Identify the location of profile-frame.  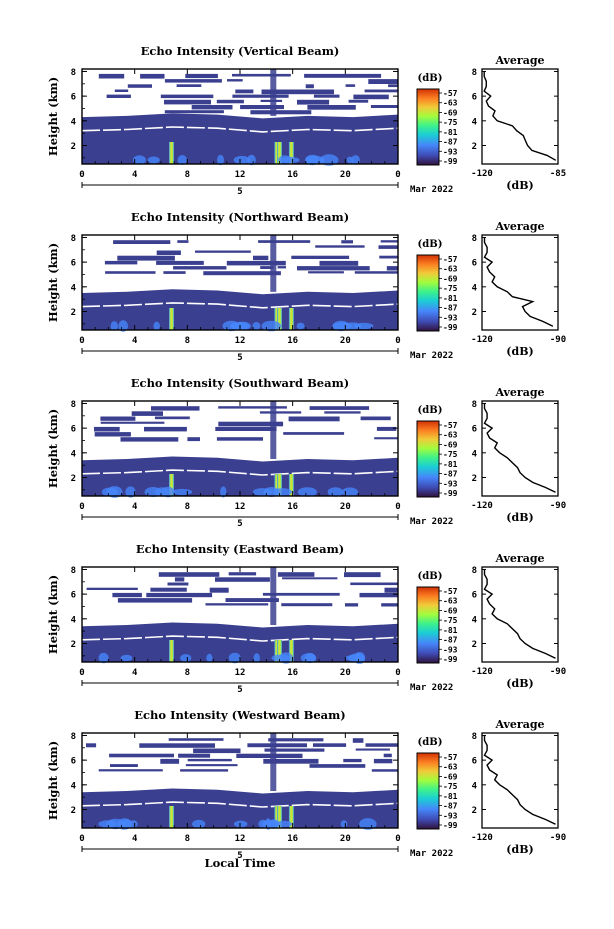
(520, 780).